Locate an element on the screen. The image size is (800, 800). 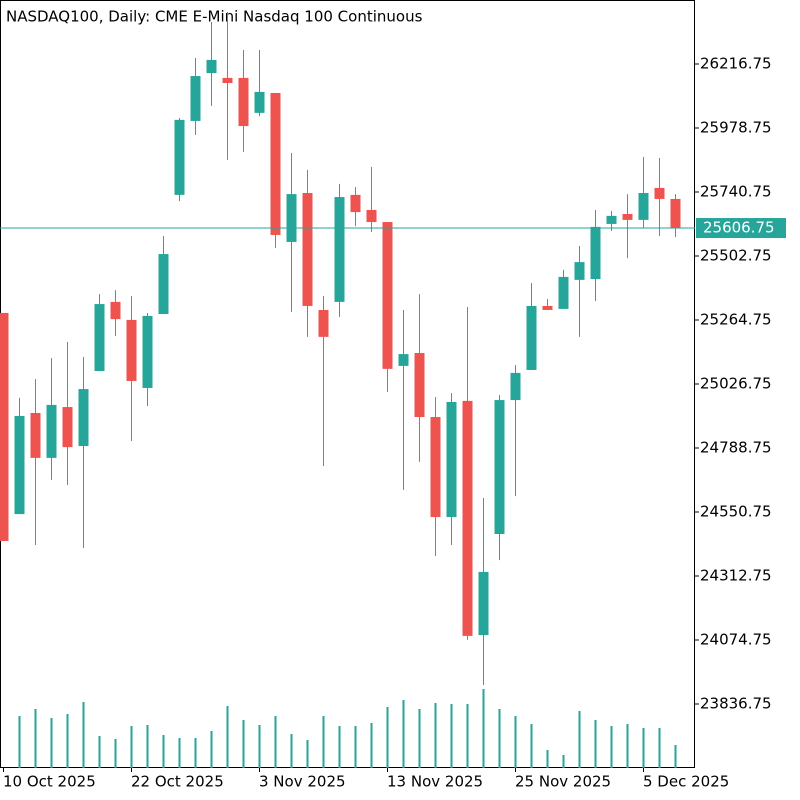
x-tick-label: 25 Nov 2025 is located at coordinates (563, 782).